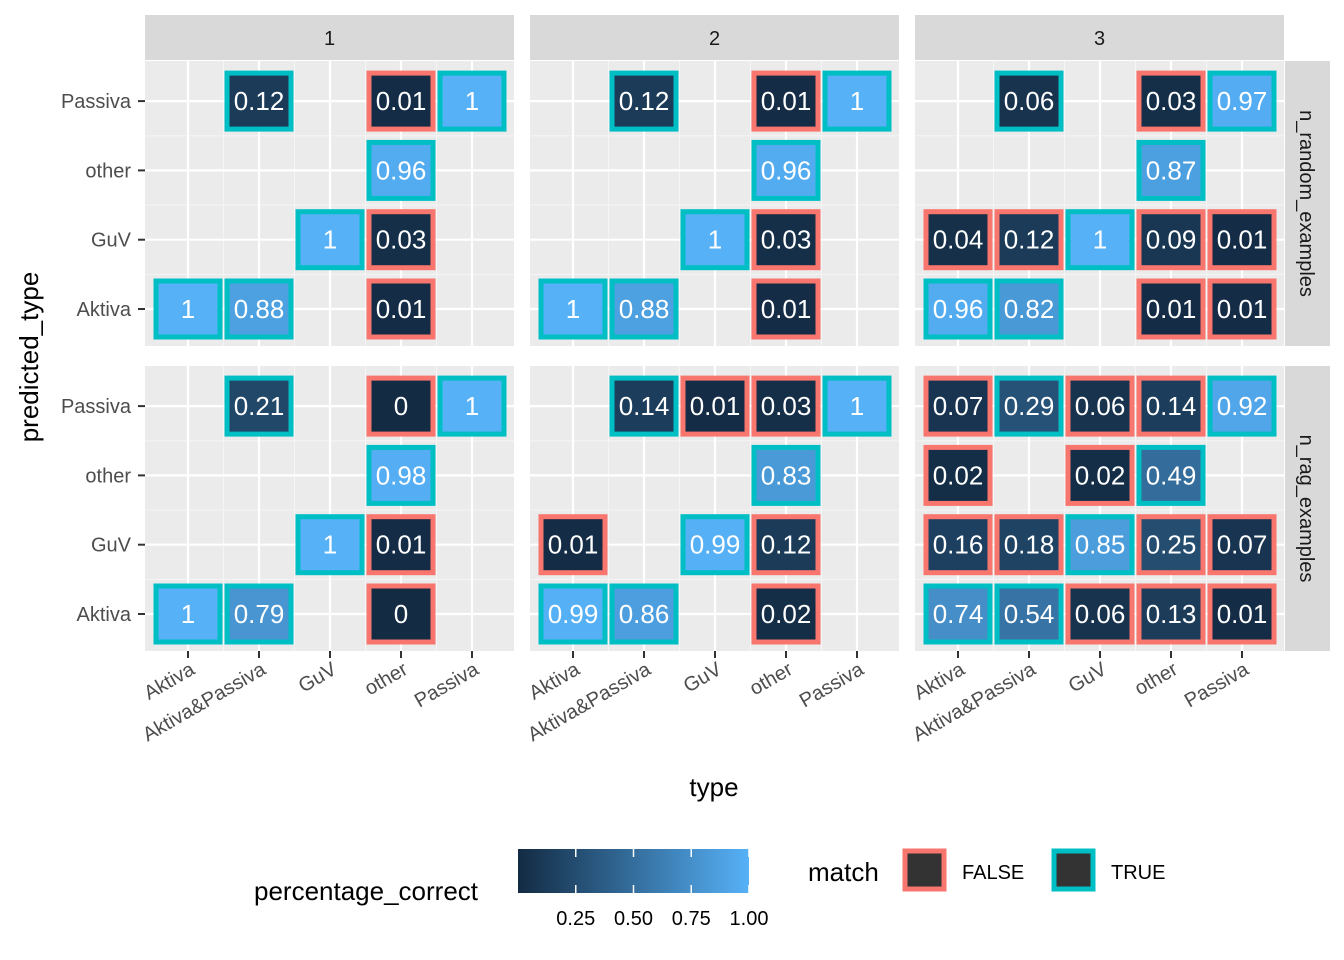  I want to click on column-strip-label: 2, so click(714, 39).